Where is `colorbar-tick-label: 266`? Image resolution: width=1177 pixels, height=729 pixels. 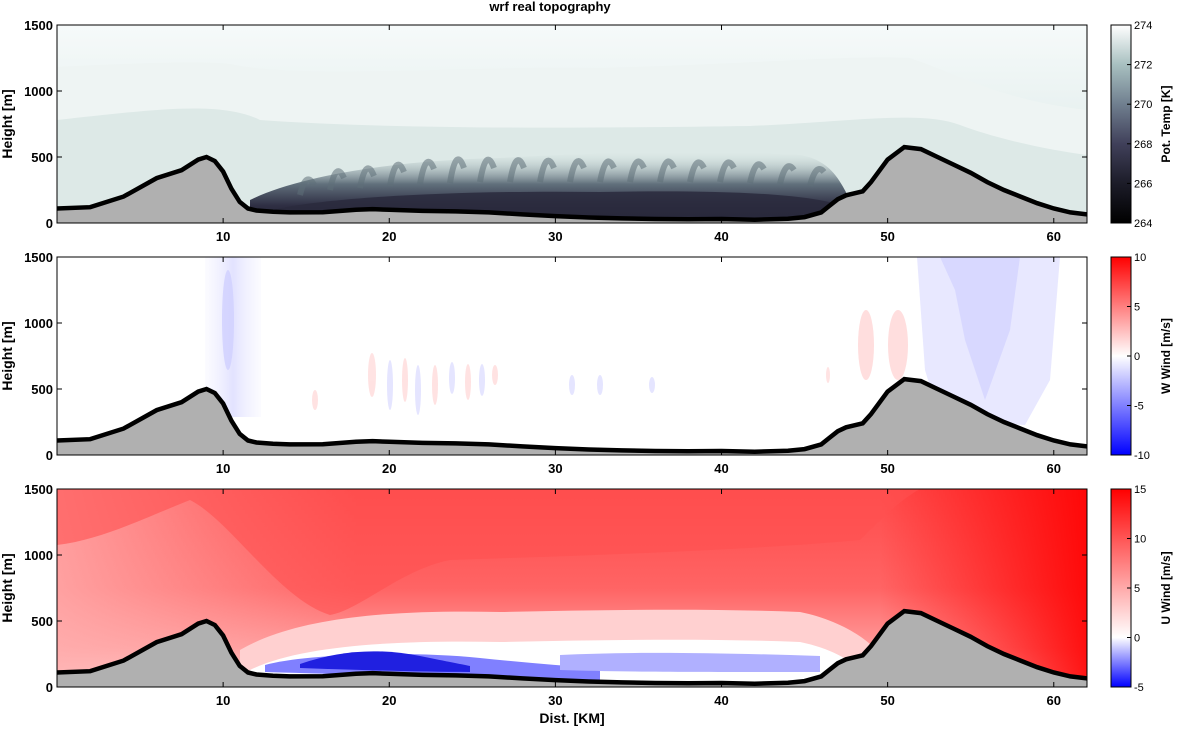 colorbar-tick-label: 266 is located at coordinates (1143, 184).